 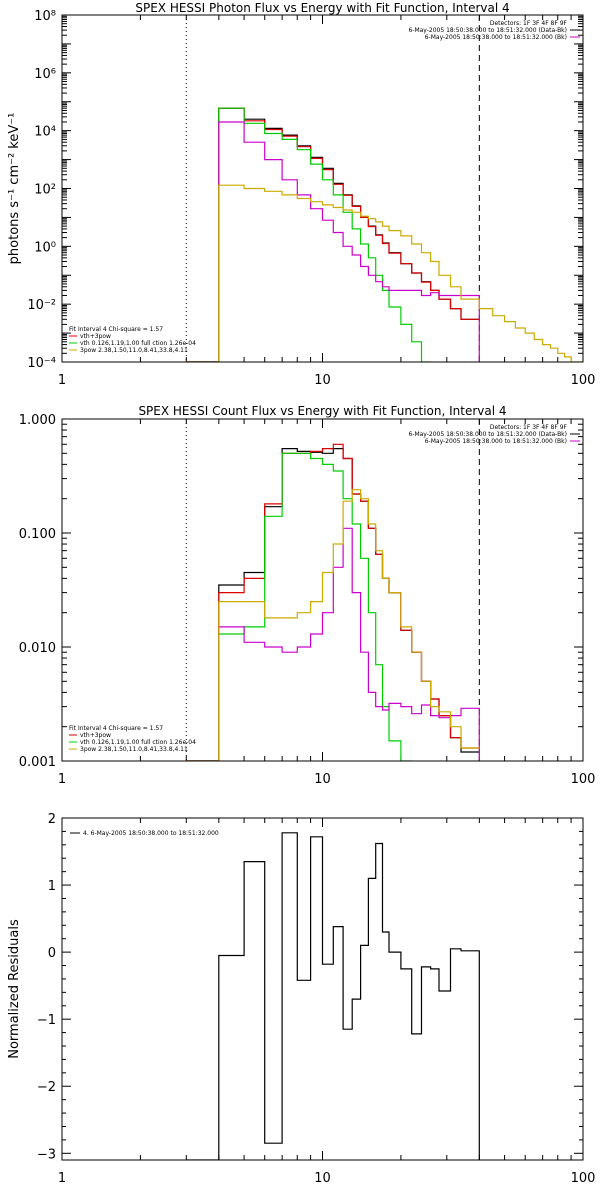 I want to click on y-tick-label: 0, so click(x=52, y=953).